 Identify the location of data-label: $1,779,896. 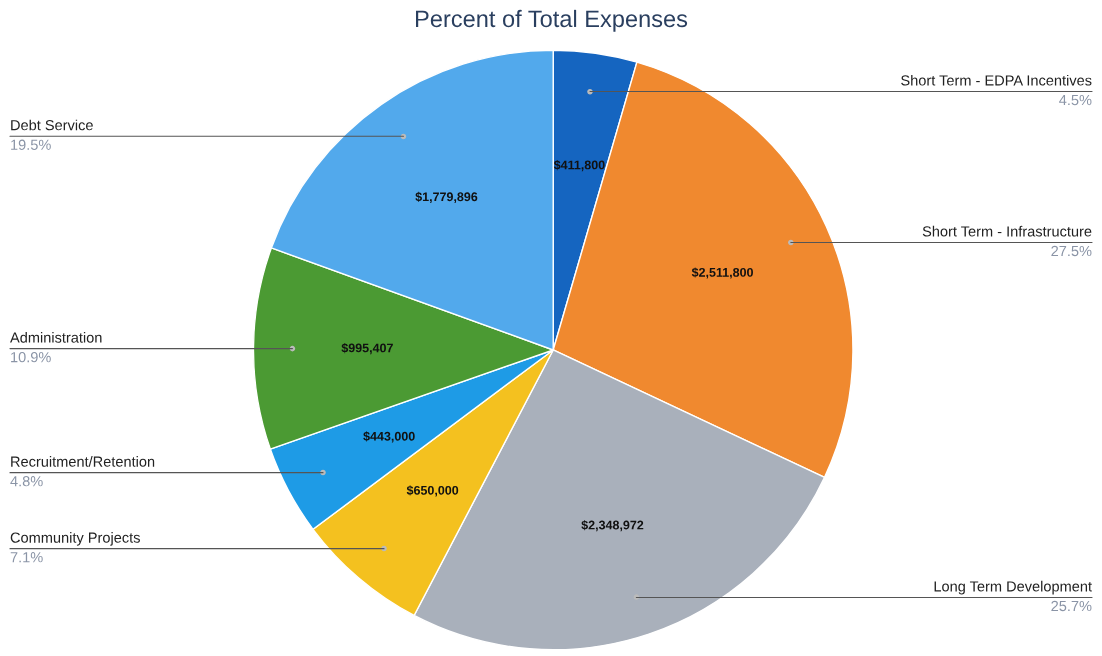
(446, 197).